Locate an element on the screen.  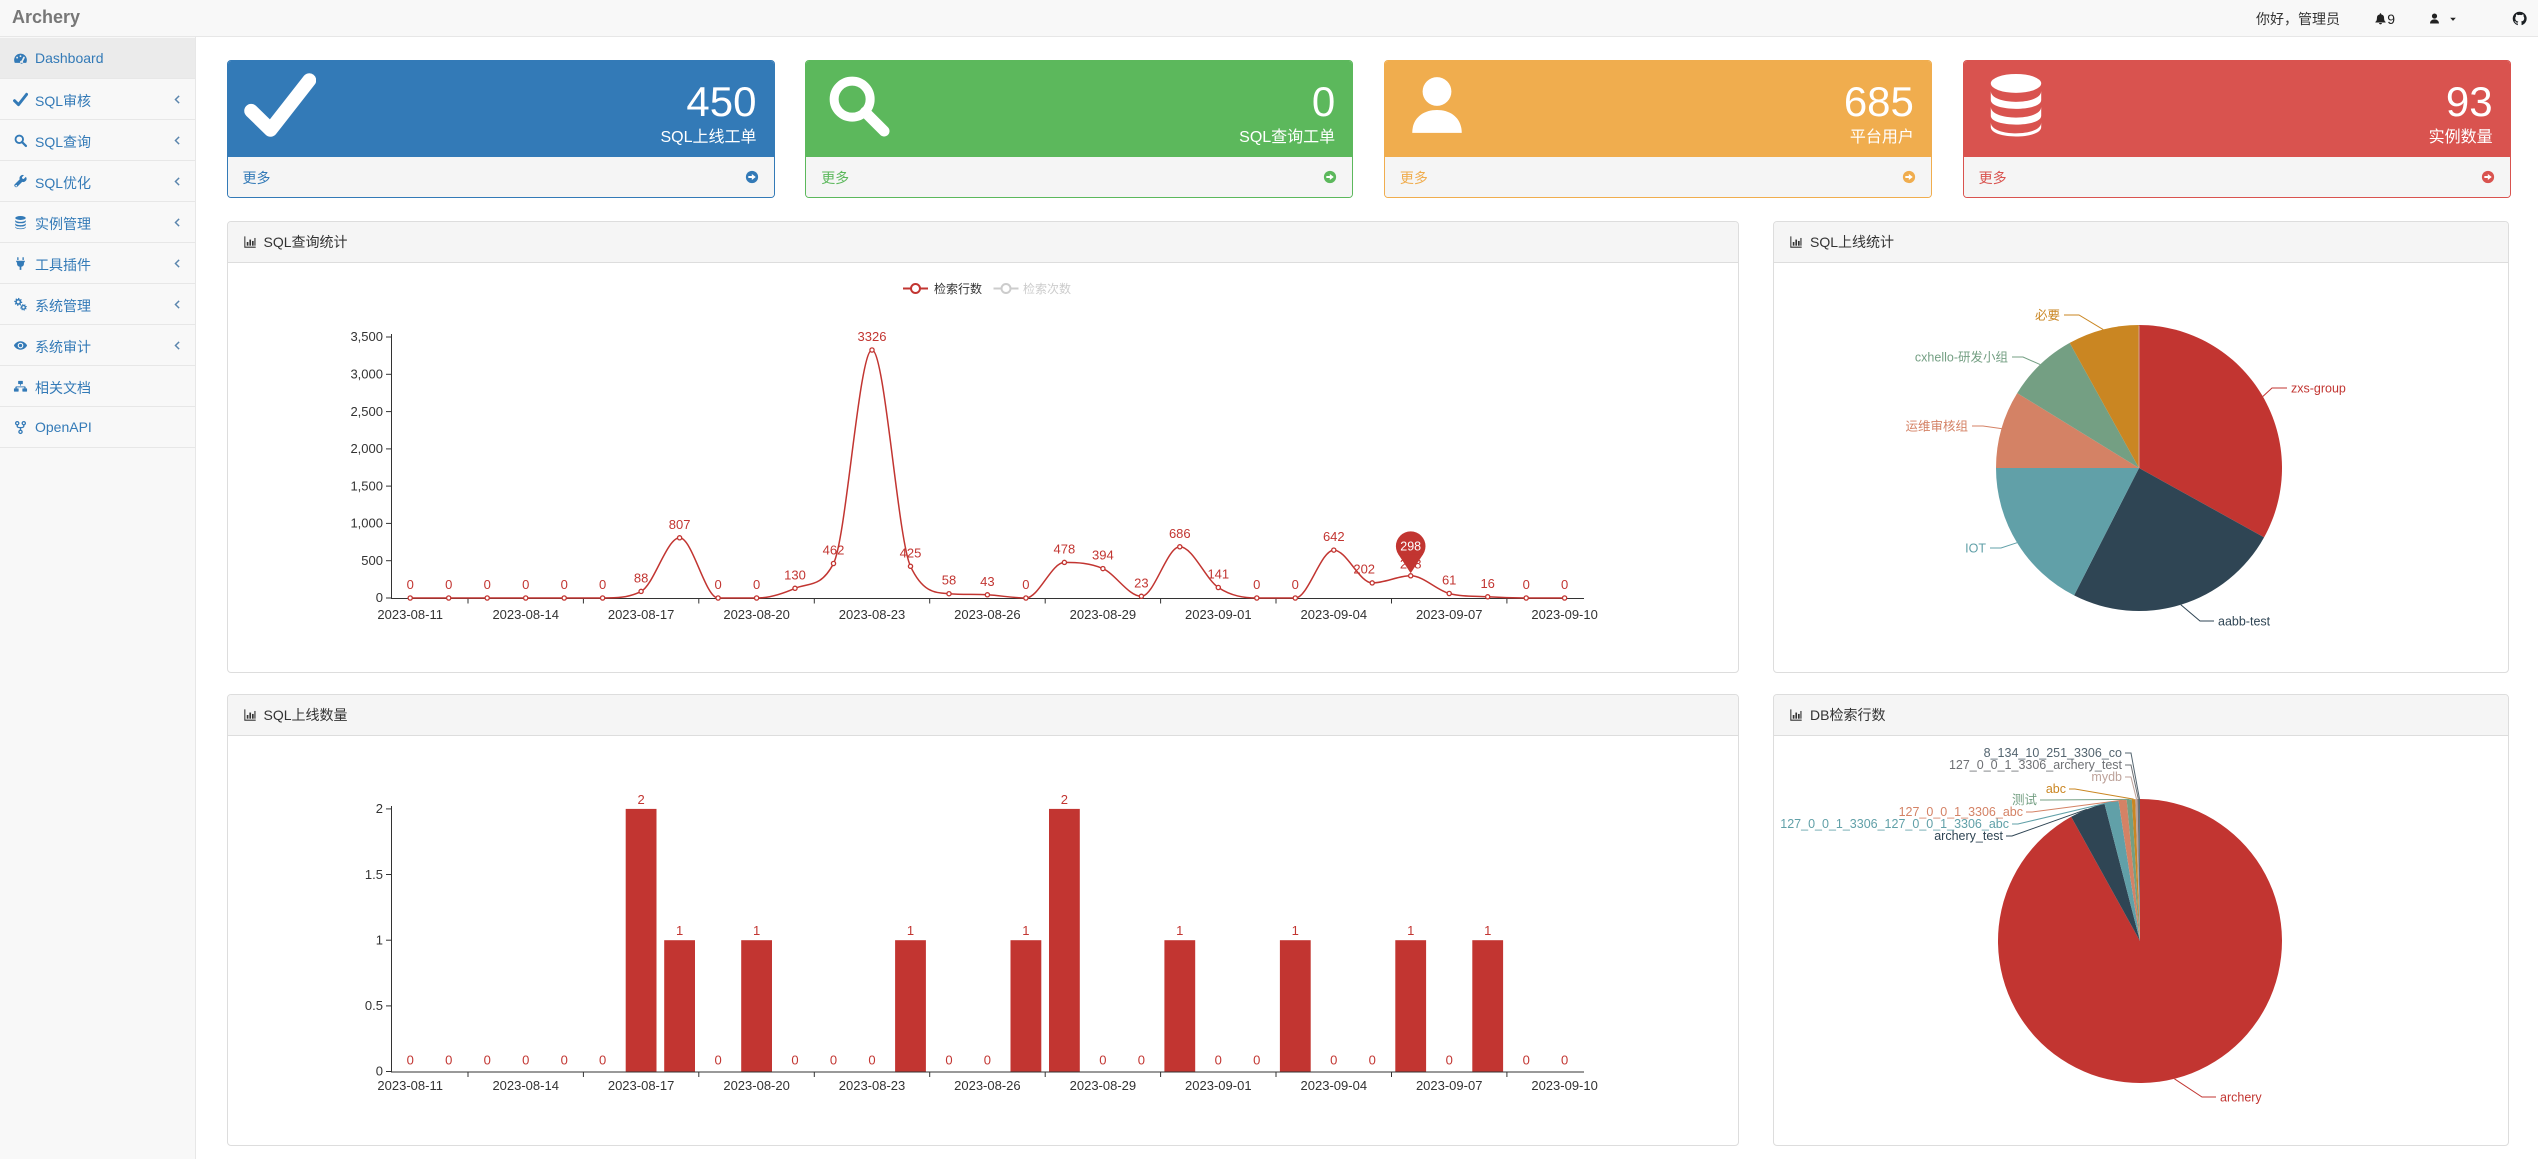
svg-text: abc is located at coordinates (2056, 789).